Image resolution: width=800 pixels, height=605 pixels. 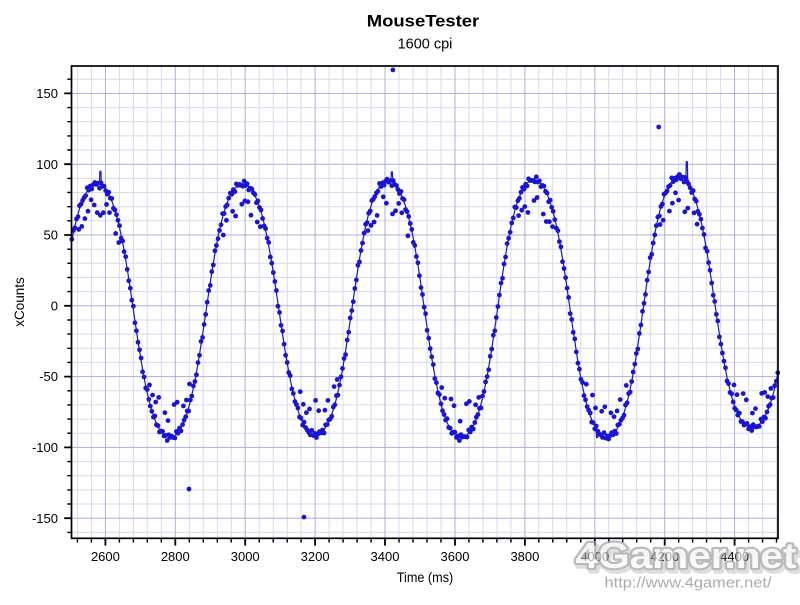 What do you see at coordinates (47, 93) in the screenshot?
I see `svg-text: 150` at bounding box center [47, 93].